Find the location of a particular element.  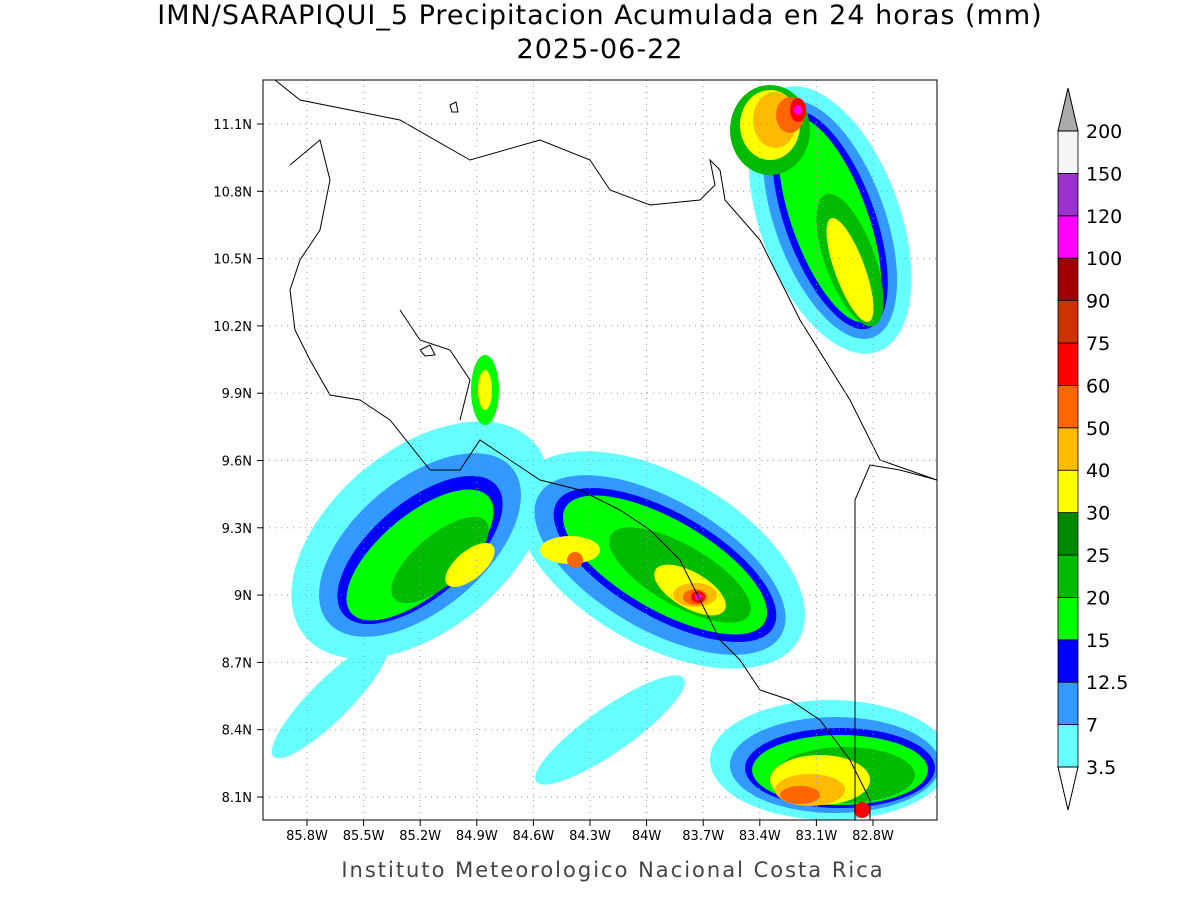

lon-tick-label: 83.4W is located at coordinates (760, 836).